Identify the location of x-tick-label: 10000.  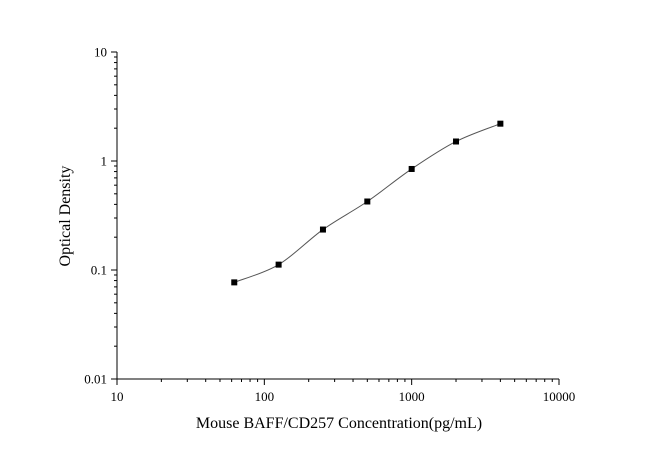
(559, 396).